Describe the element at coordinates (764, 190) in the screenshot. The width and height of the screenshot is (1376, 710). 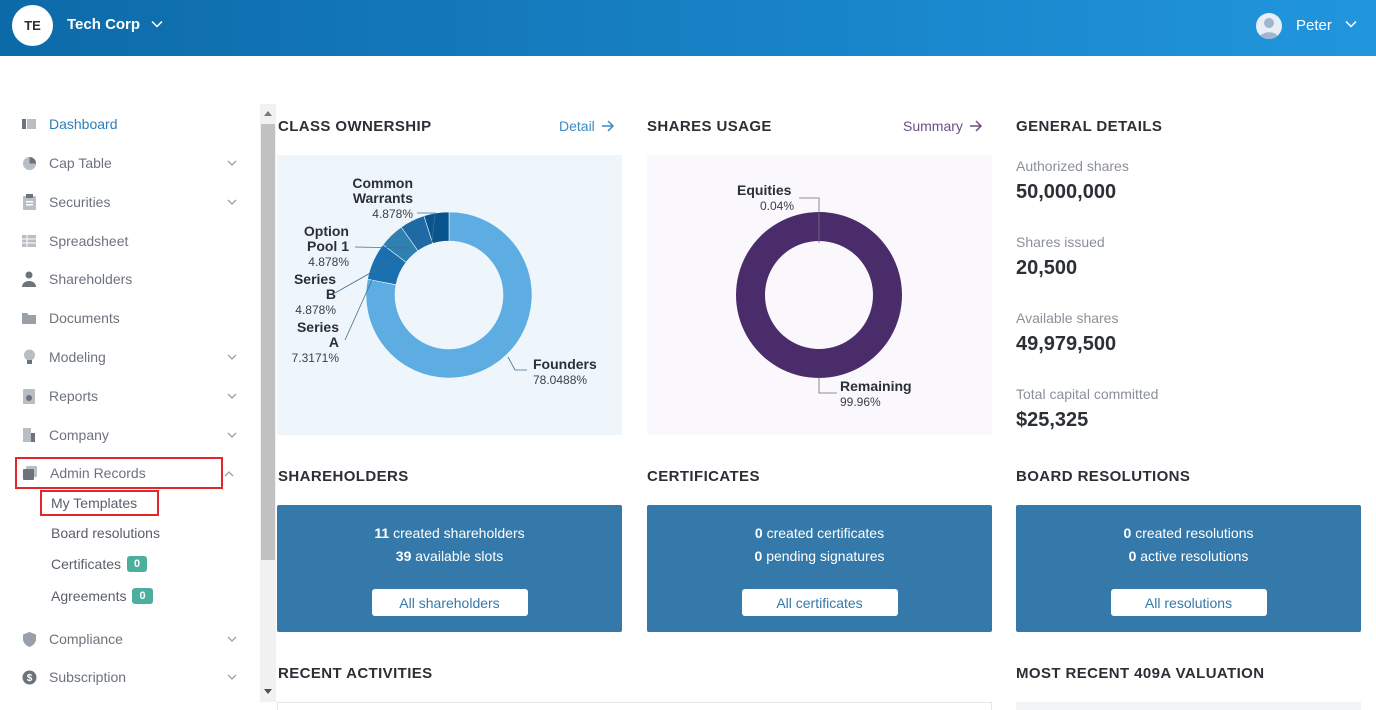
I see `label-equities: Equities` at that location.